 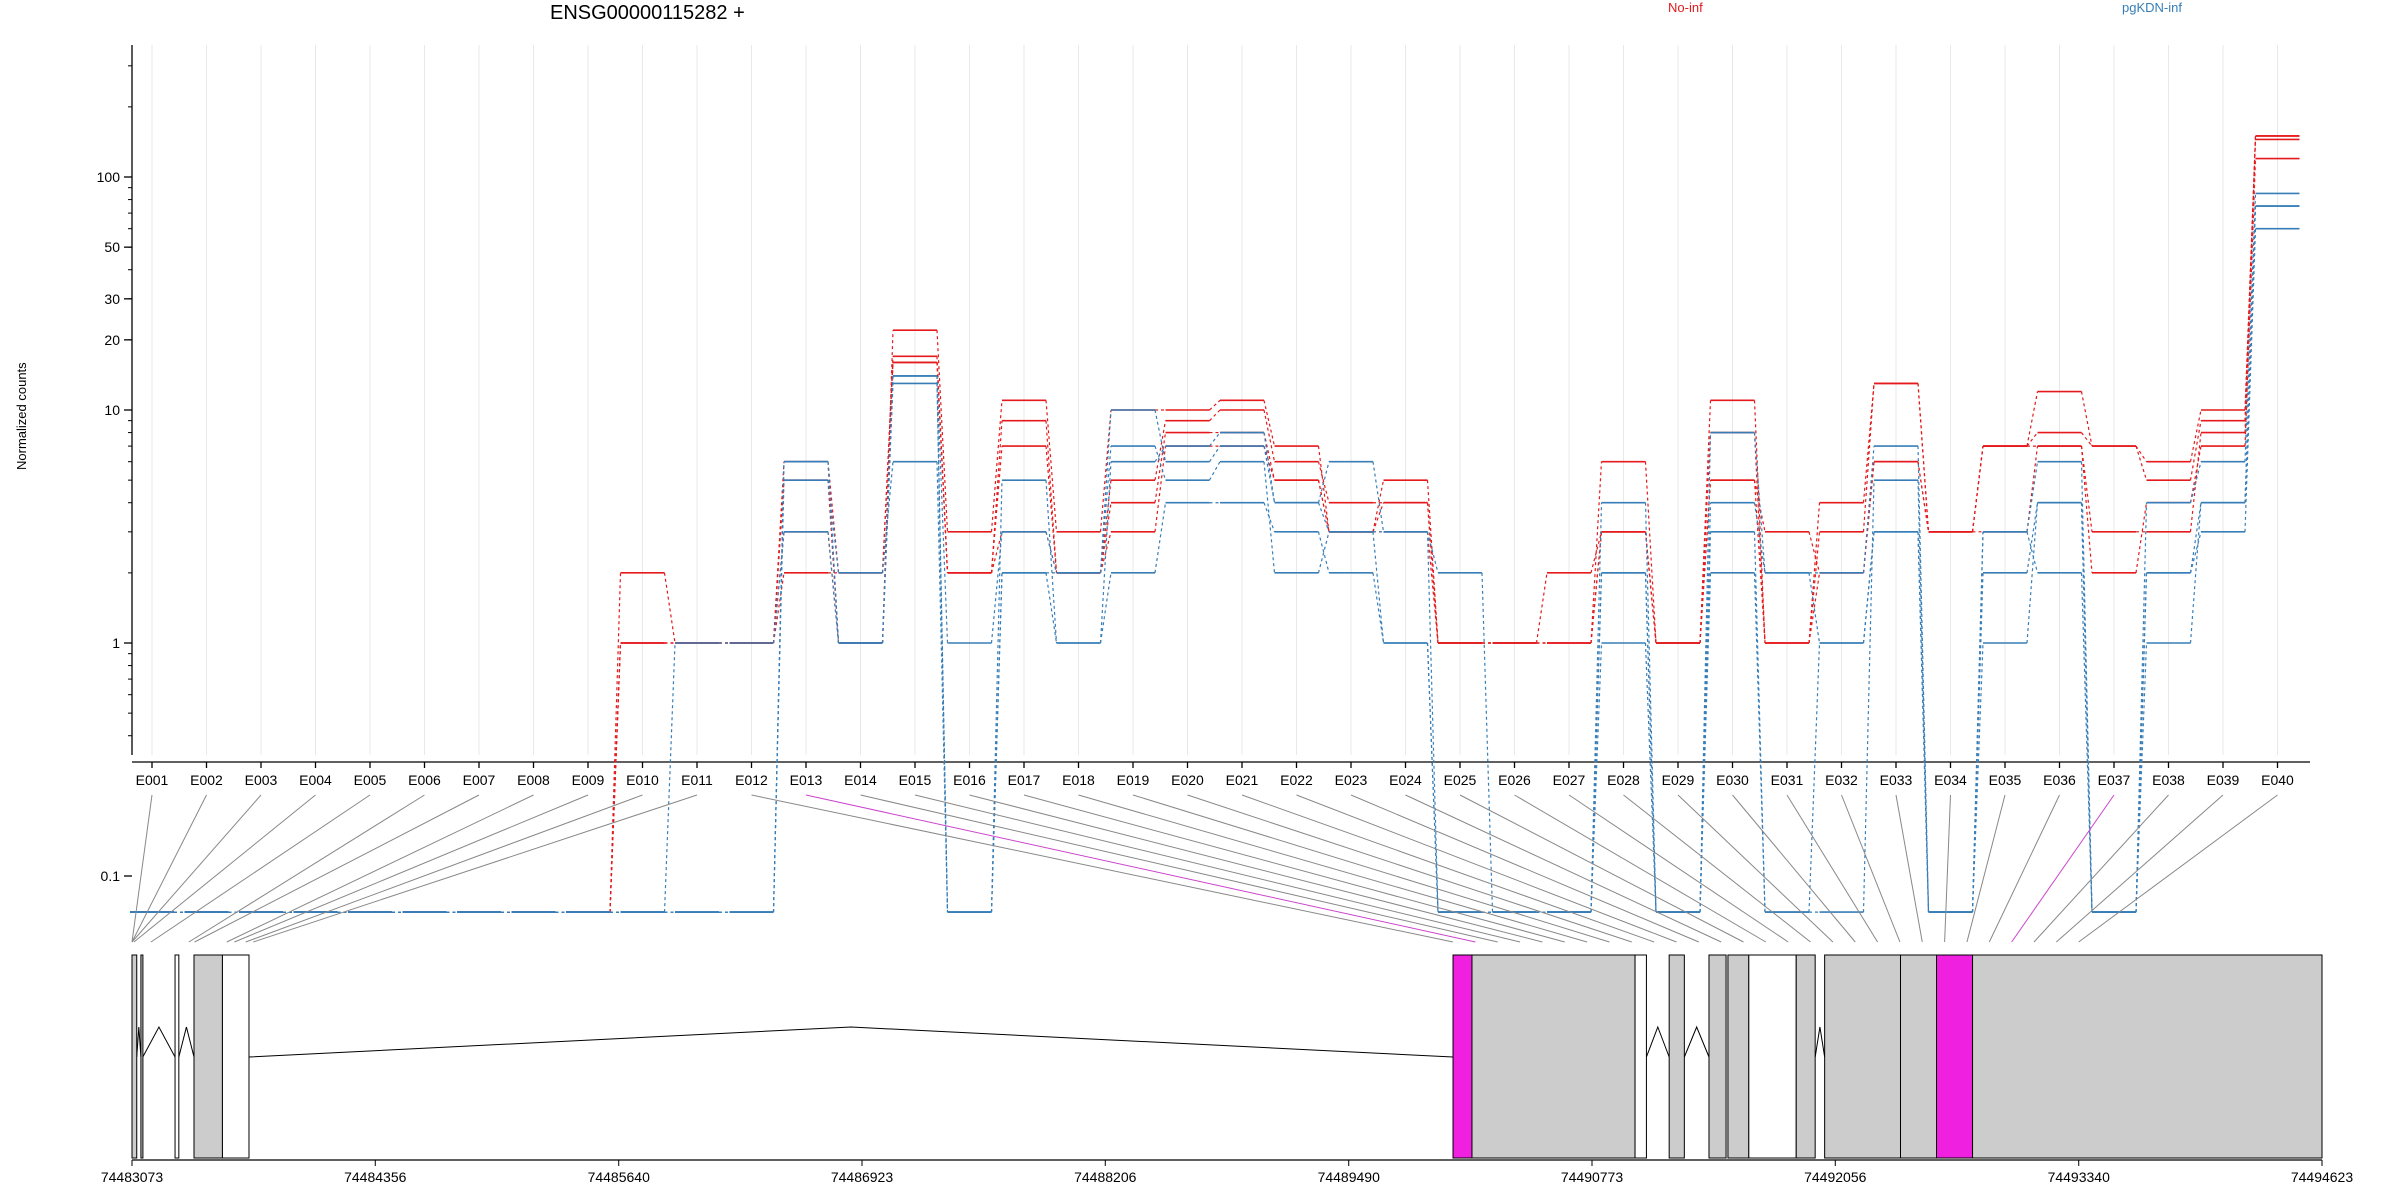 What do you see at coordinates (1105, 1177) in the screenshot?
I see `genomic-tick-label: 74488206` at bounding box center [1105, 1177].